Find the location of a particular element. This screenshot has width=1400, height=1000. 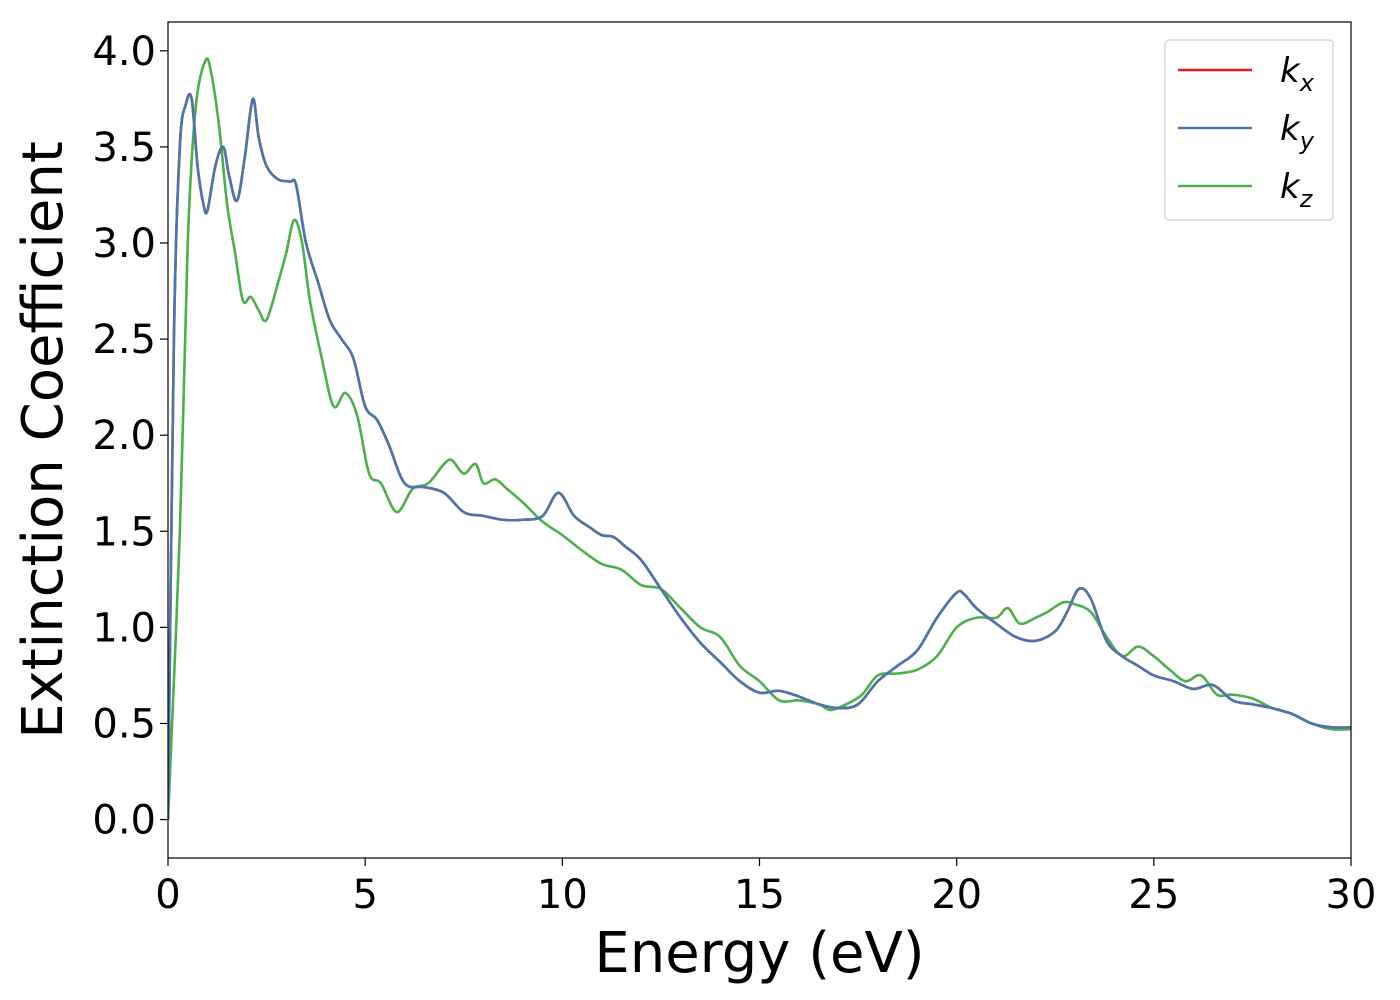

y-tick-label: 3.0 is located at coordinates (124, 244).